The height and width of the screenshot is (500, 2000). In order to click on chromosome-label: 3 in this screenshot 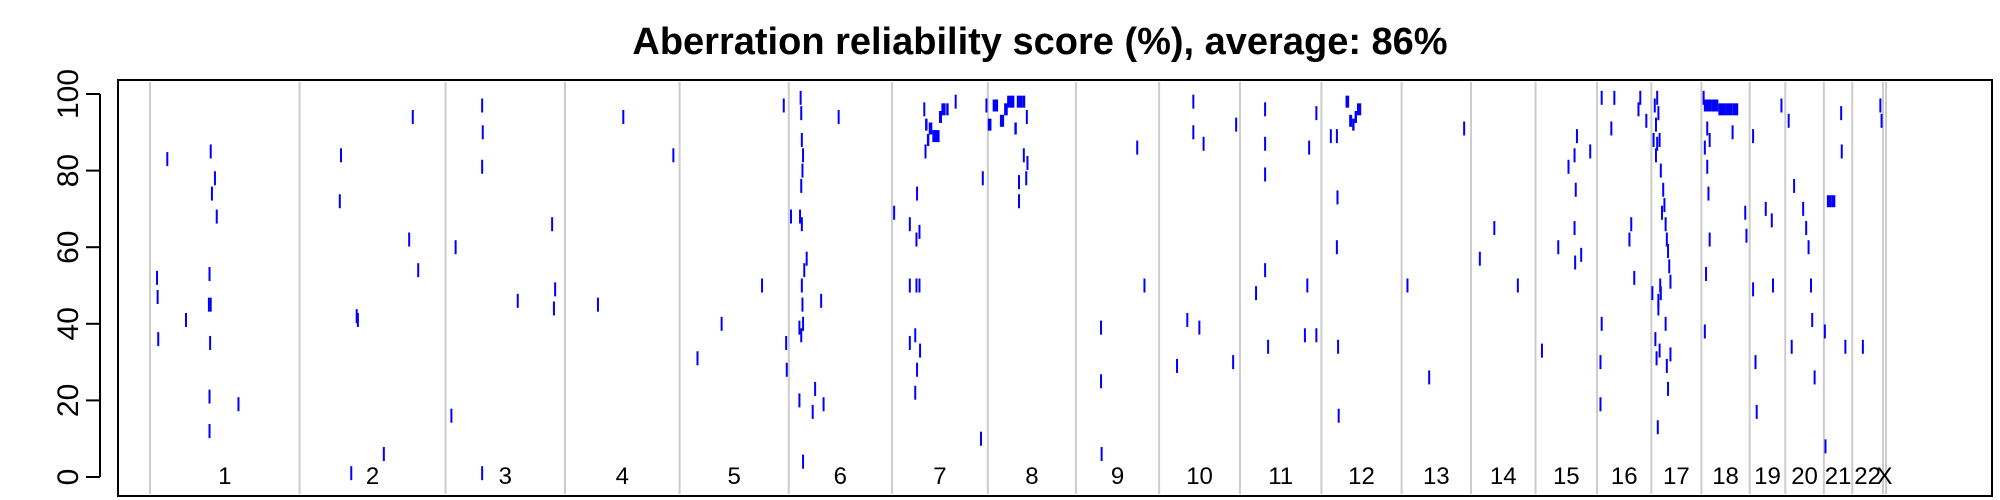, I will do `click(505, 476)`.